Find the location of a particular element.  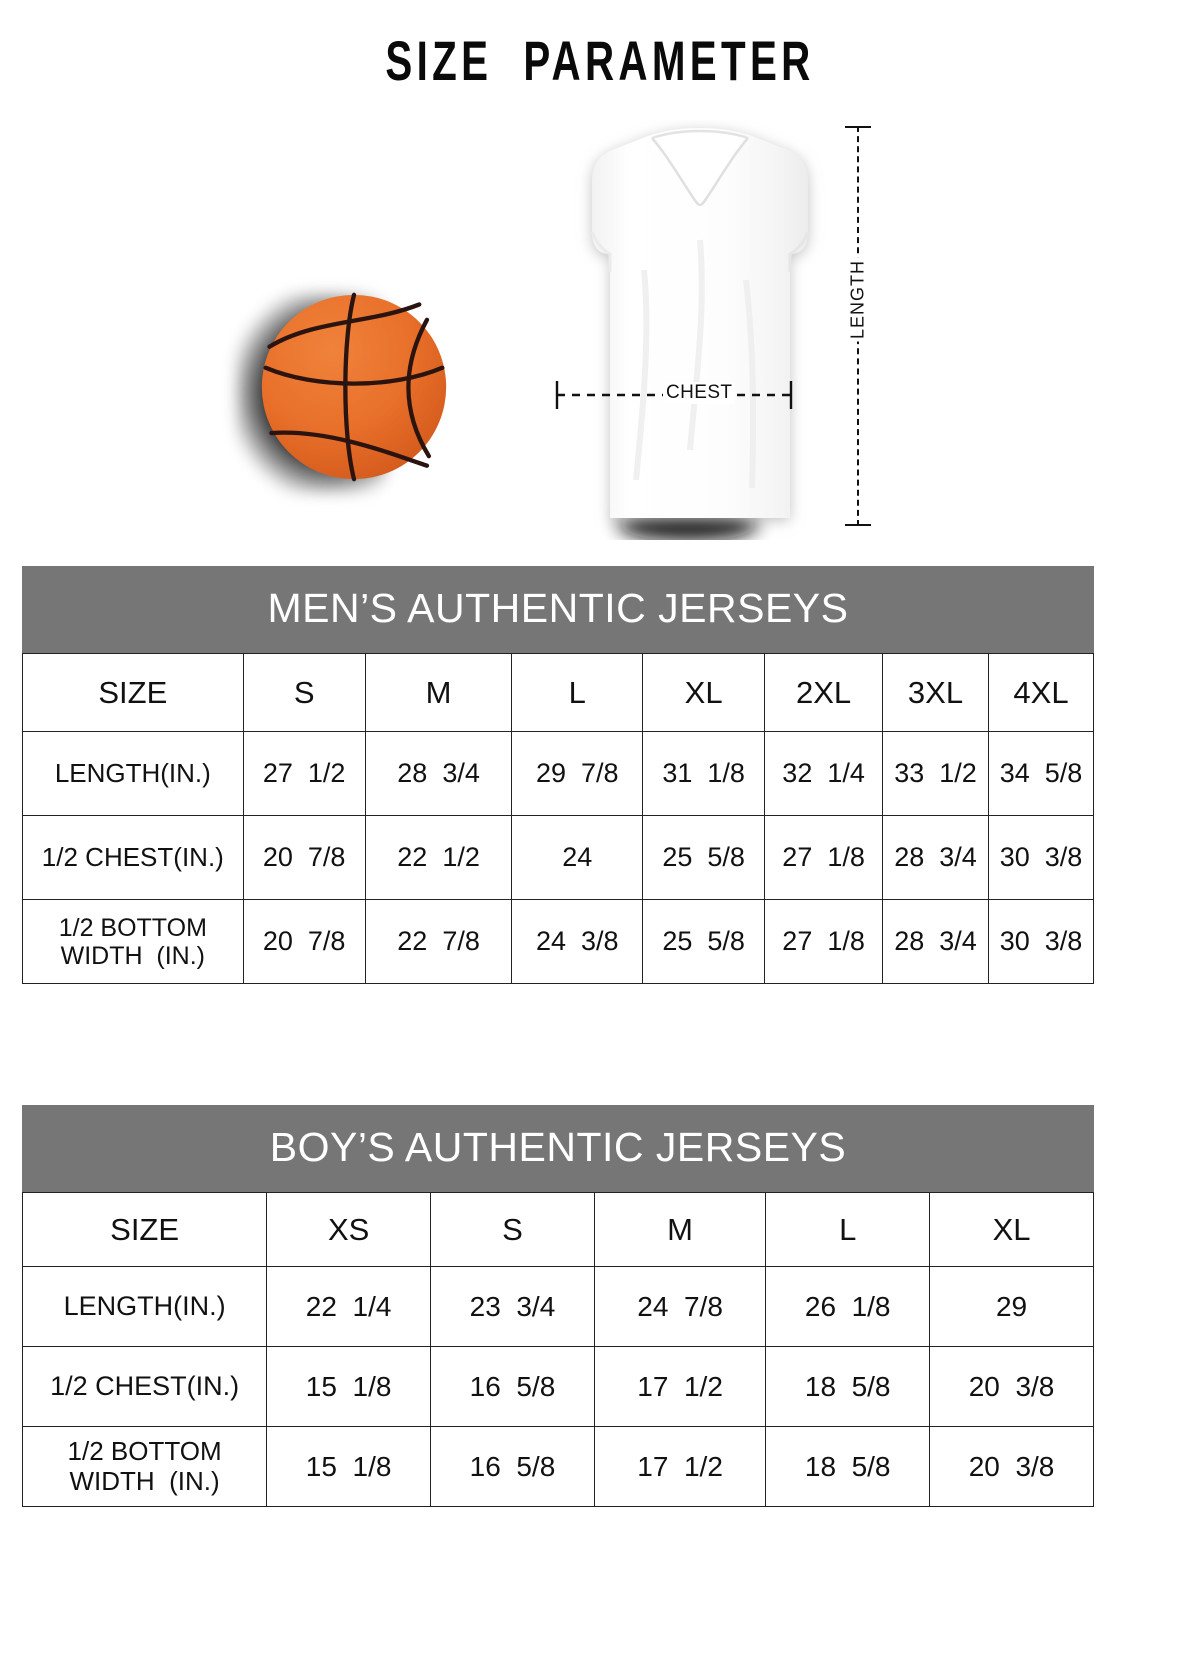

mens-col-header-l: L is located at coordinates (577, 692).